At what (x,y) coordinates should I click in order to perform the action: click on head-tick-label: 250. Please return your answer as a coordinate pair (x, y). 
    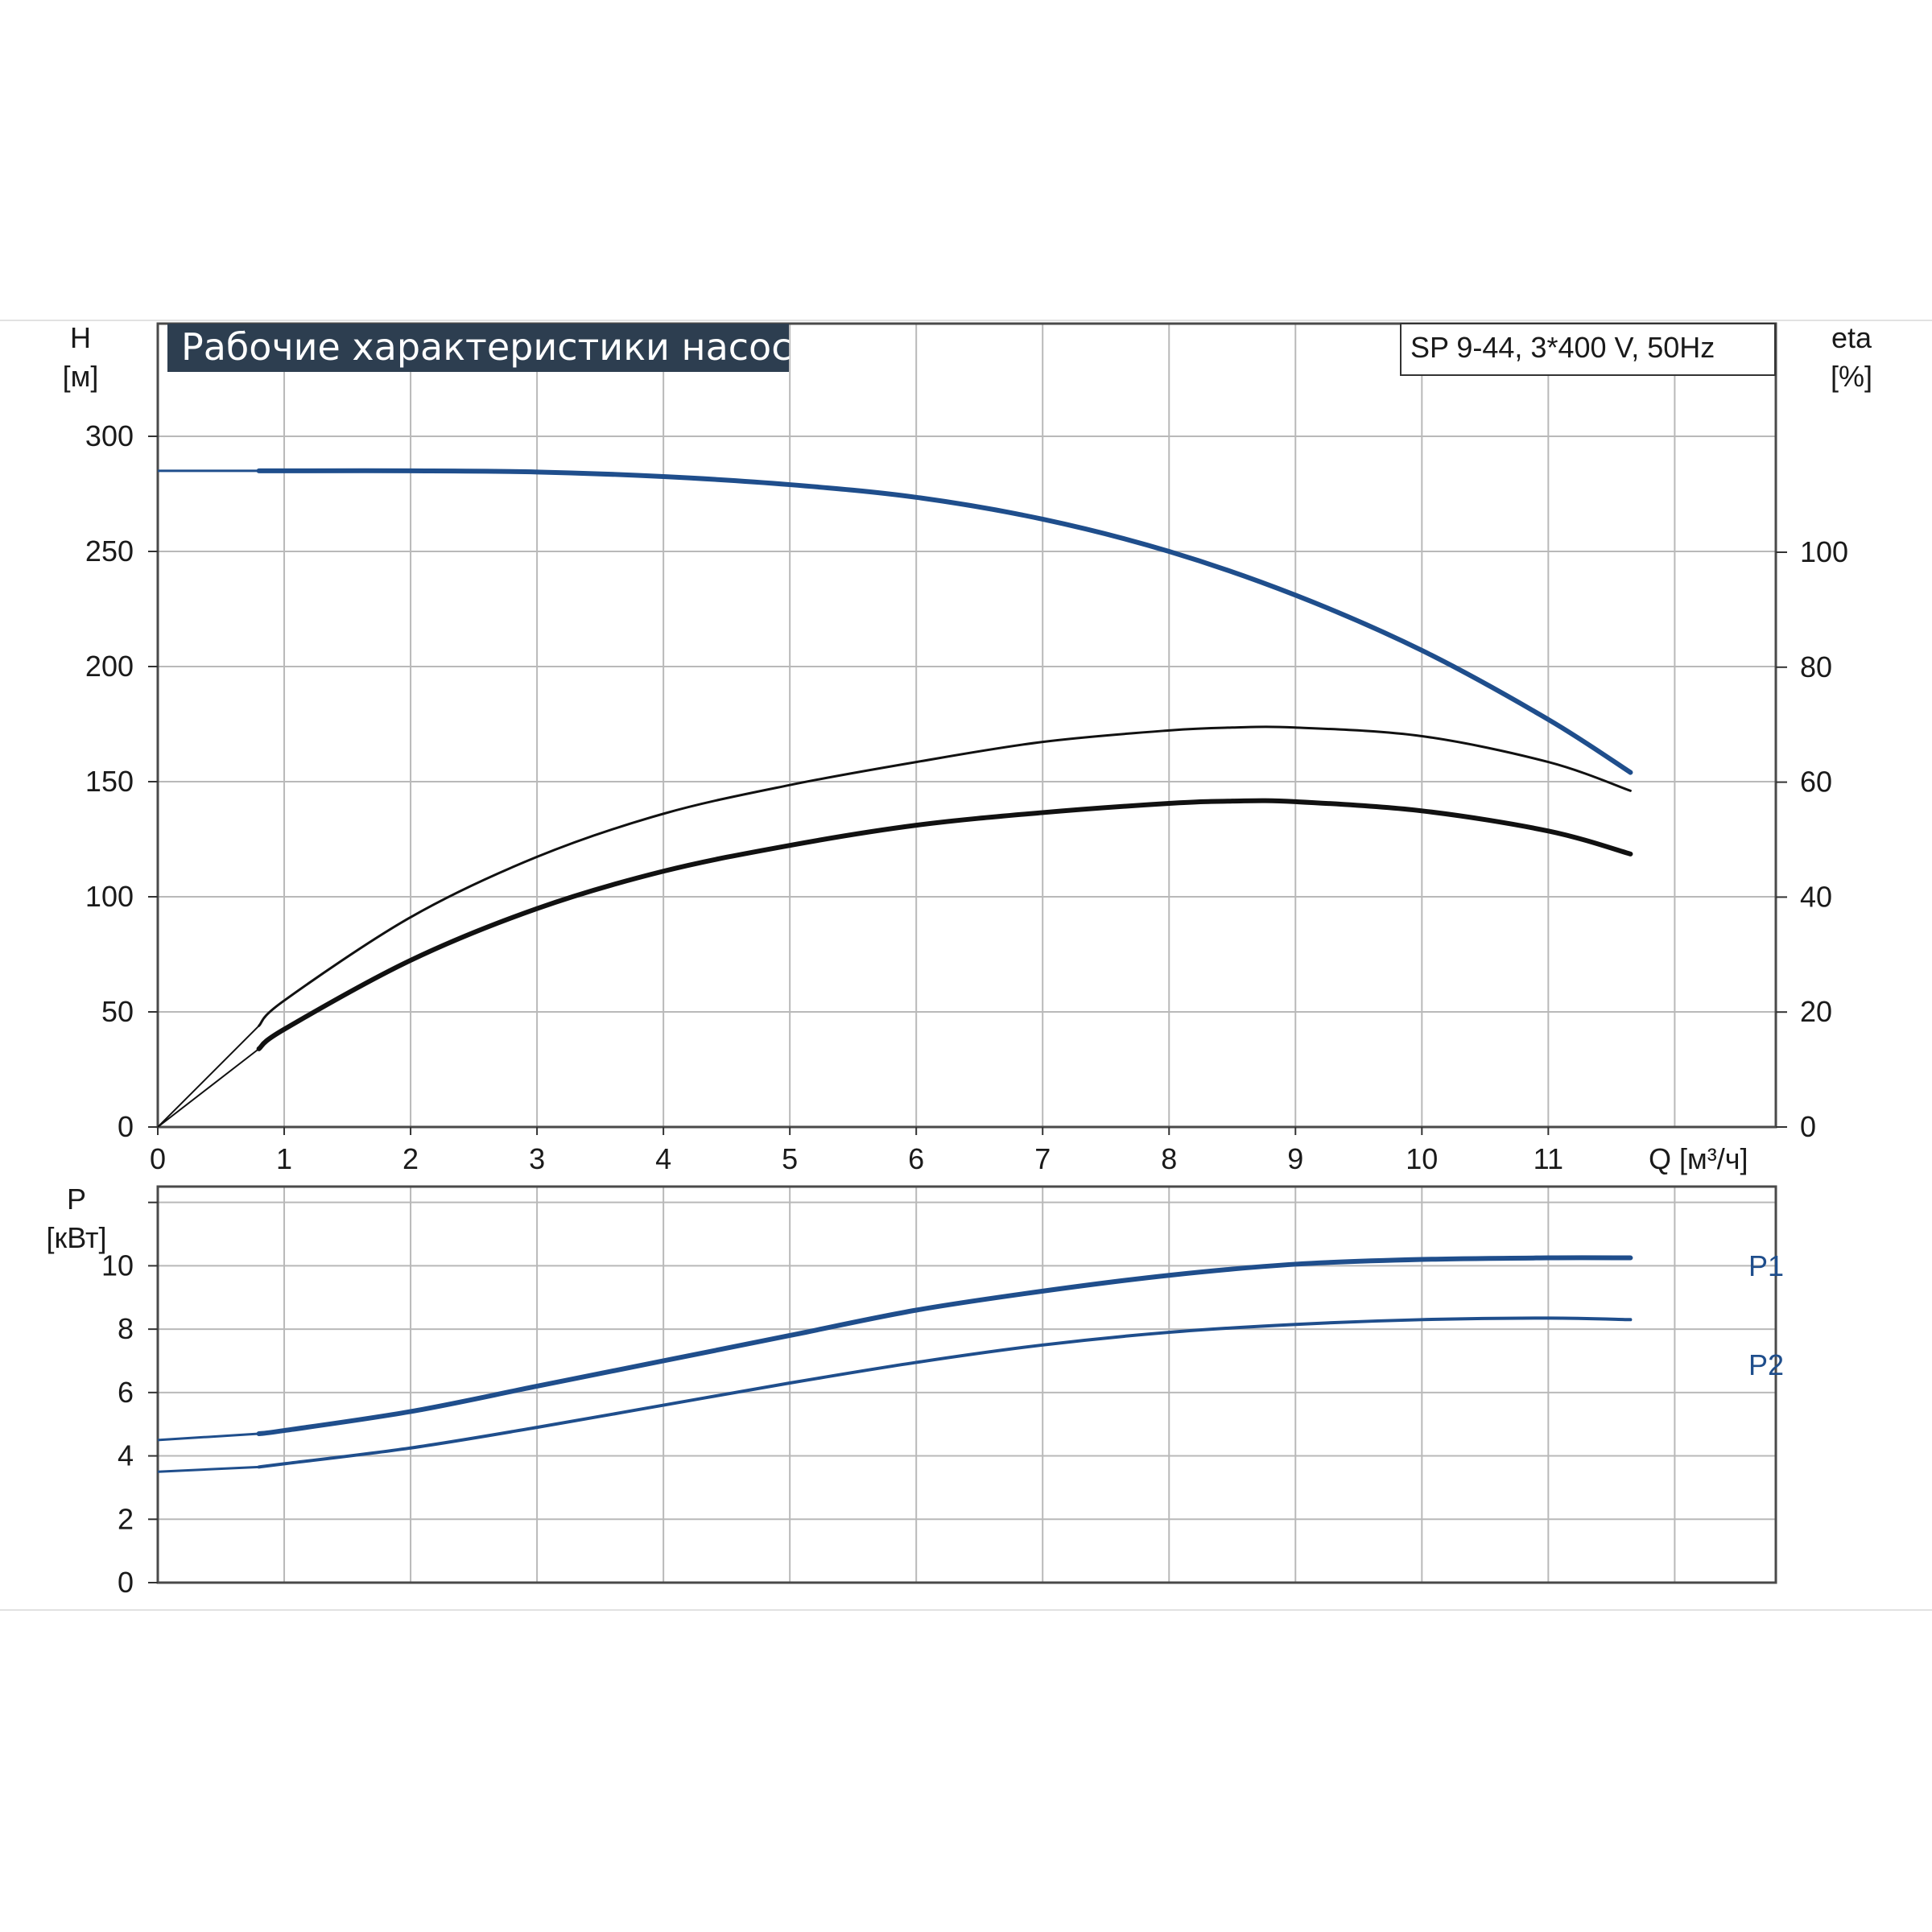
    Looking at the image, I should click on (109, 551).